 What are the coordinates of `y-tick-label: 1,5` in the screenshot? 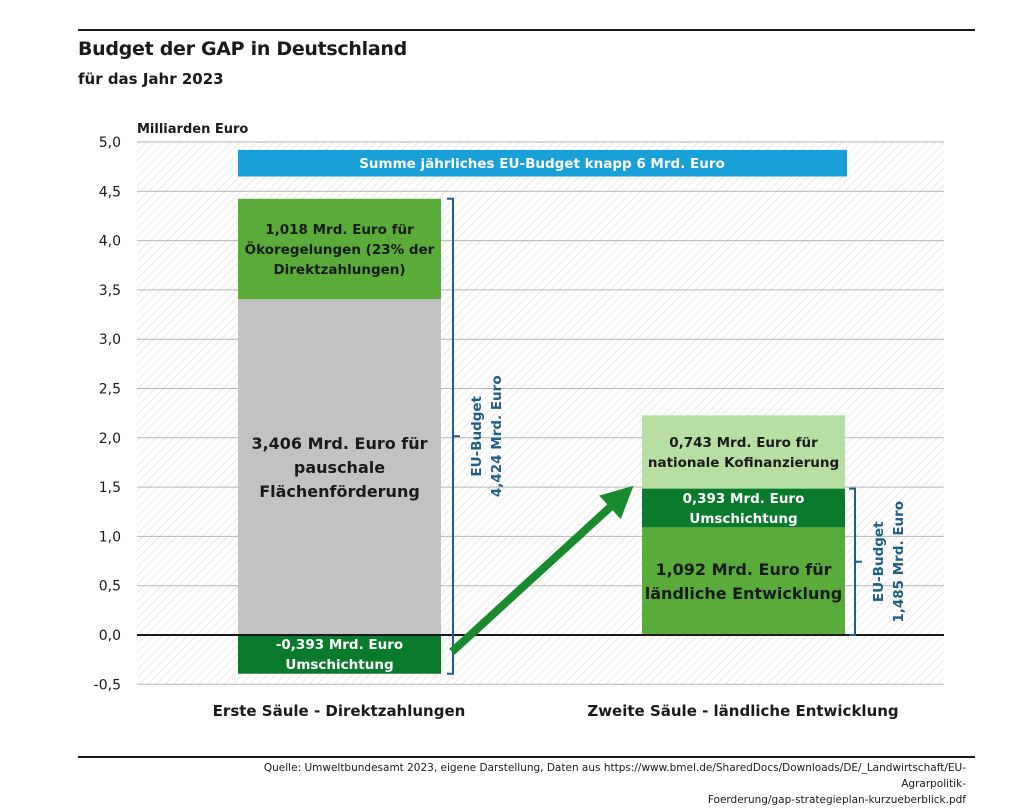 It's located at (110, 488).